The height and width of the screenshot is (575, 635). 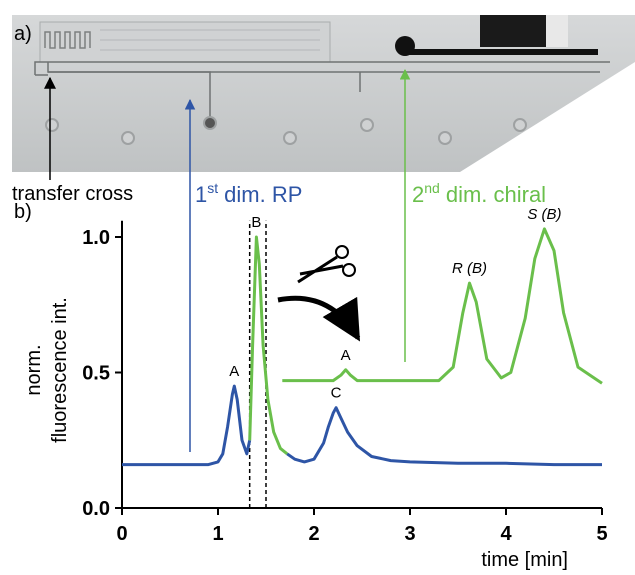 What do you see at coordinates (263, 194) in the screenshot?
I see `annotation-part: dim. RP` at bounding box center [263, 194].